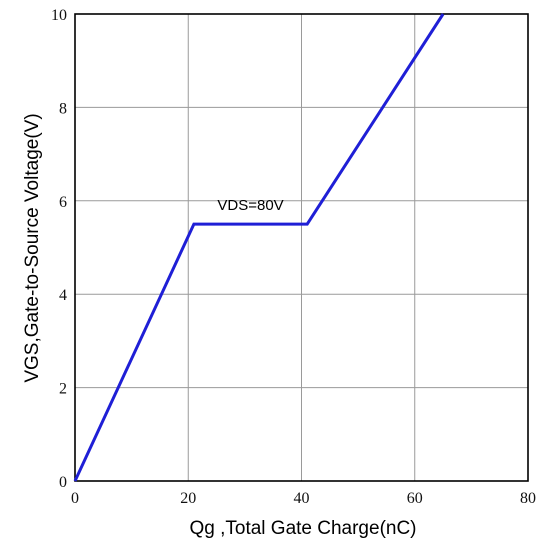 The width and height of the screenshot is (551, 543). Describe the element at coordinates (63, 482) in the screenshot. I see `y-tick-label-0: 0` at that location.